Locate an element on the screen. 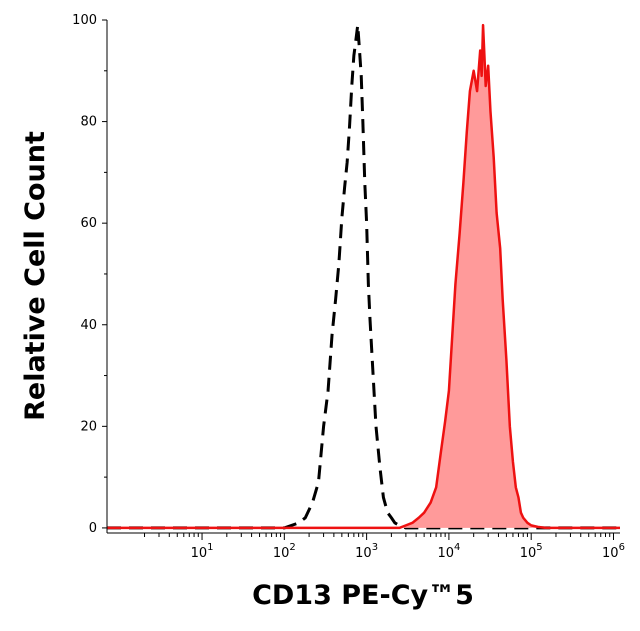  y-tick-label: 40 is located at coordinates (88, 325).